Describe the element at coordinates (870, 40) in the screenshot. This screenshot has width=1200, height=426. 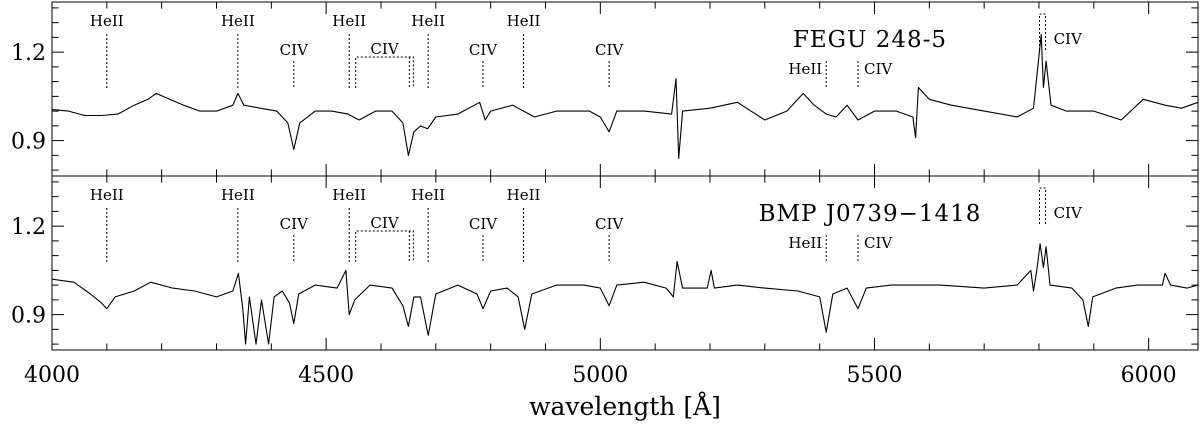
I see `panel-1-title: FEGU 248-5` at that location.